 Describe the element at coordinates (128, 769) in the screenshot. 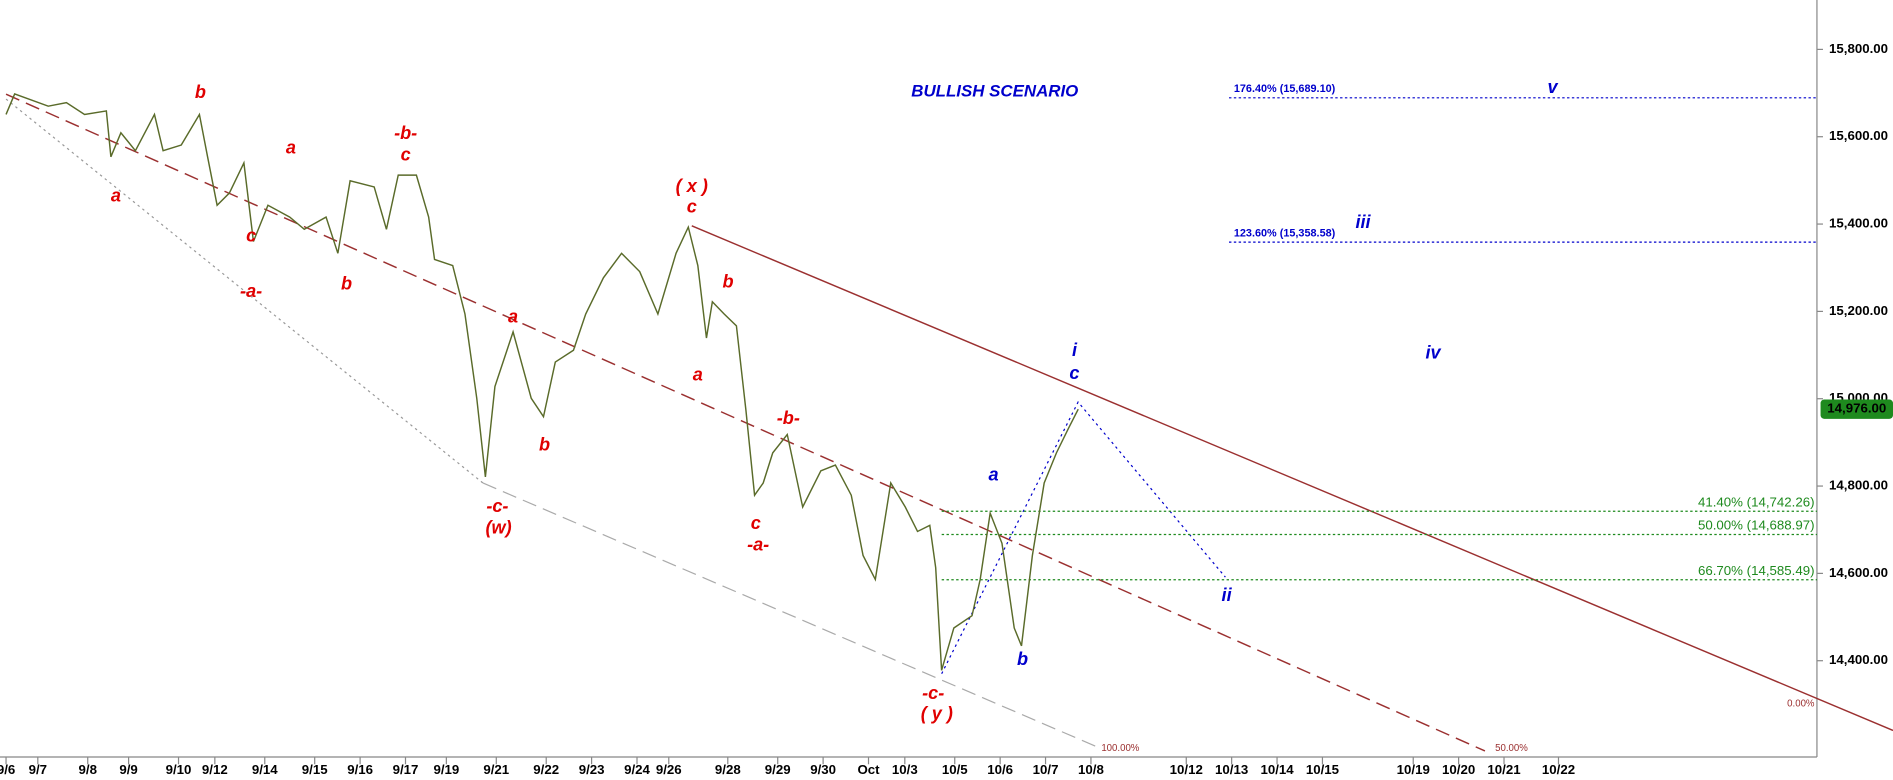

I see `x-tick-label: 9/9` at that location.